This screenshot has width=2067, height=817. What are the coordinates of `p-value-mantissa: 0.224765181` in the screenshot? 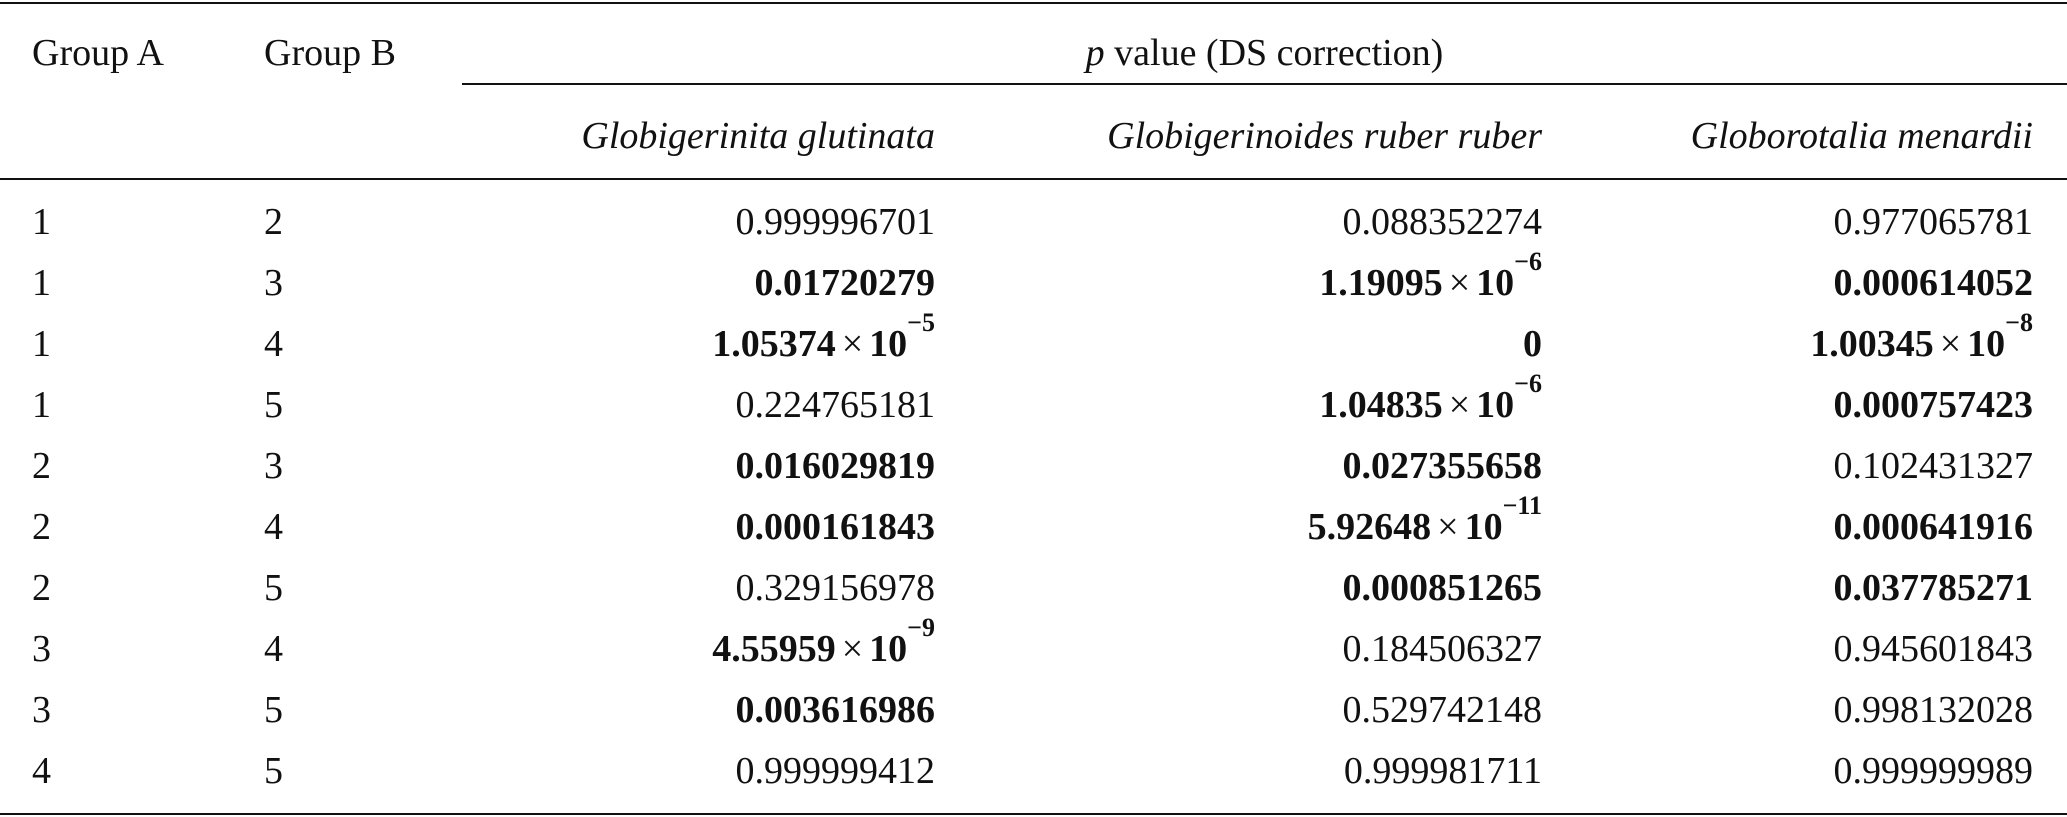 It's located at (835, 405).